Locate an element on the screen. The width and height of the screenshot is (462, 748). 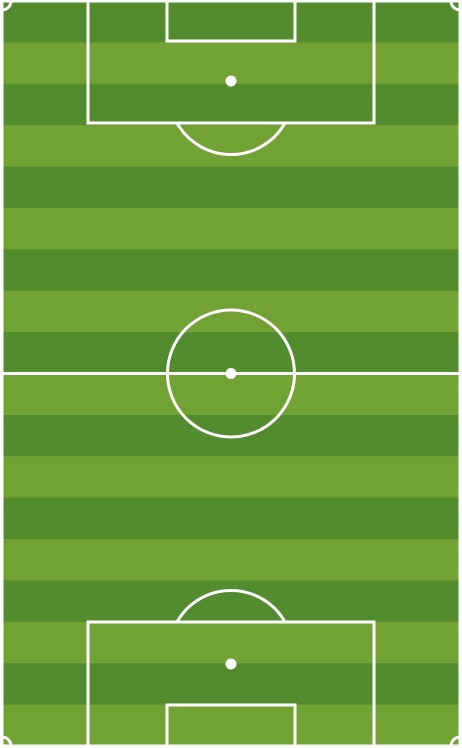
bottom-goal-area is located at coordinates (231, 725).